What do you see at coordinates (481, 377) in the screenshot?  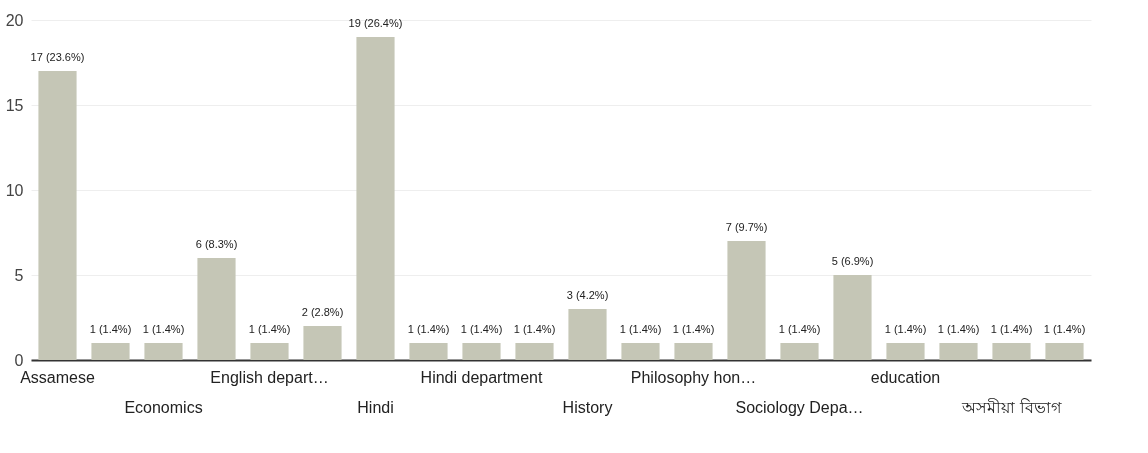 I see `x-tick-label: Hindi department` at bounding box center [481, 377].